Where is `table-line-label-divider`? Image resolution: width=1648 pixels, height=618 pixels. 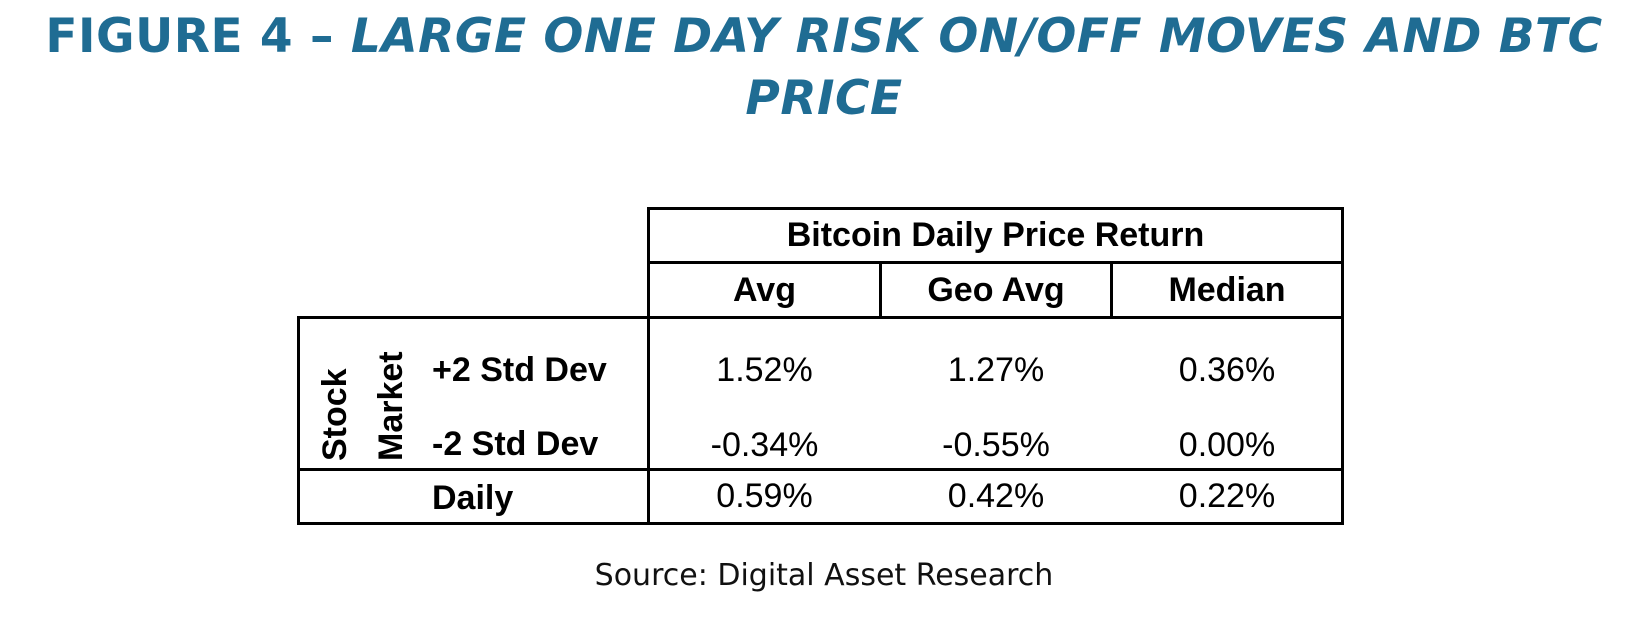 table-line-label-divider is located at coordinates (648, 366).